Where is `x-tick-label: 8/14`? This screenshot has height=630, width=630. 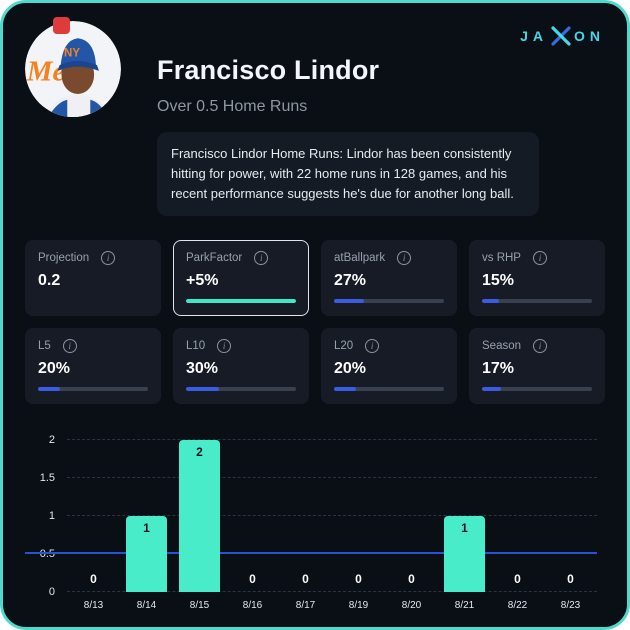
x-tick-label: 8/14 is located at coordinates (146, 606).